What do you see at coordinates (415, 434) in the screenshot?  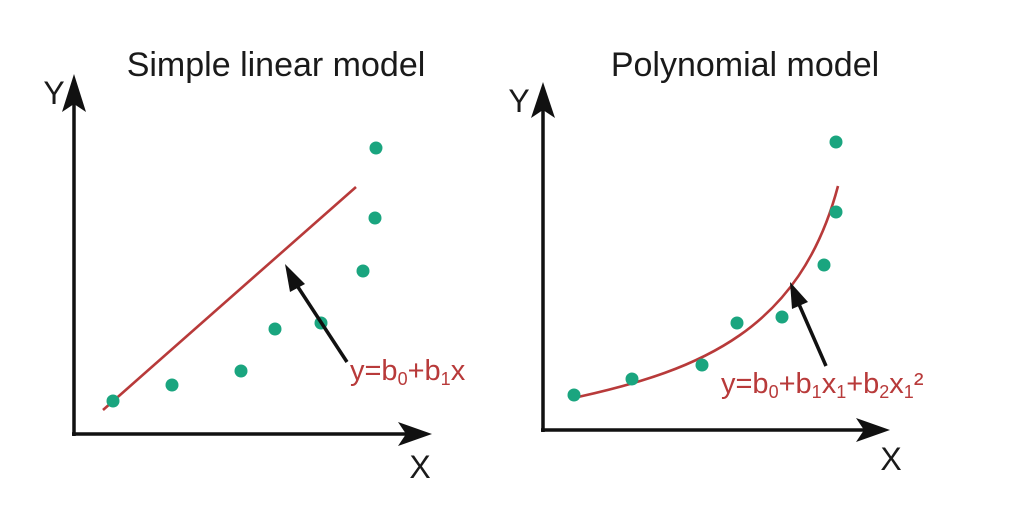 I see `linear-x-axis-arrowhead` at bounding box center [415, 434].